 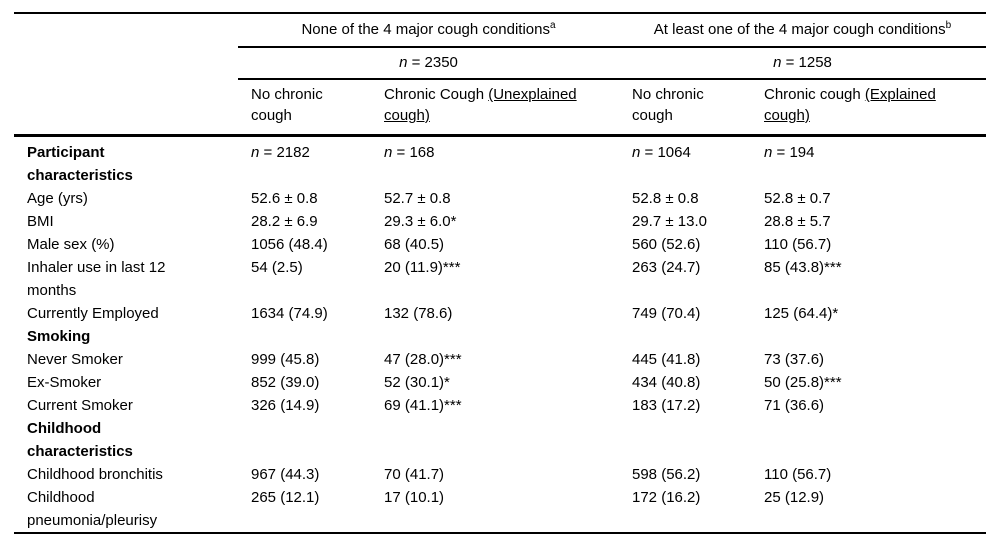 I want to click on n-value: = 168, so click(x=413, y=152).